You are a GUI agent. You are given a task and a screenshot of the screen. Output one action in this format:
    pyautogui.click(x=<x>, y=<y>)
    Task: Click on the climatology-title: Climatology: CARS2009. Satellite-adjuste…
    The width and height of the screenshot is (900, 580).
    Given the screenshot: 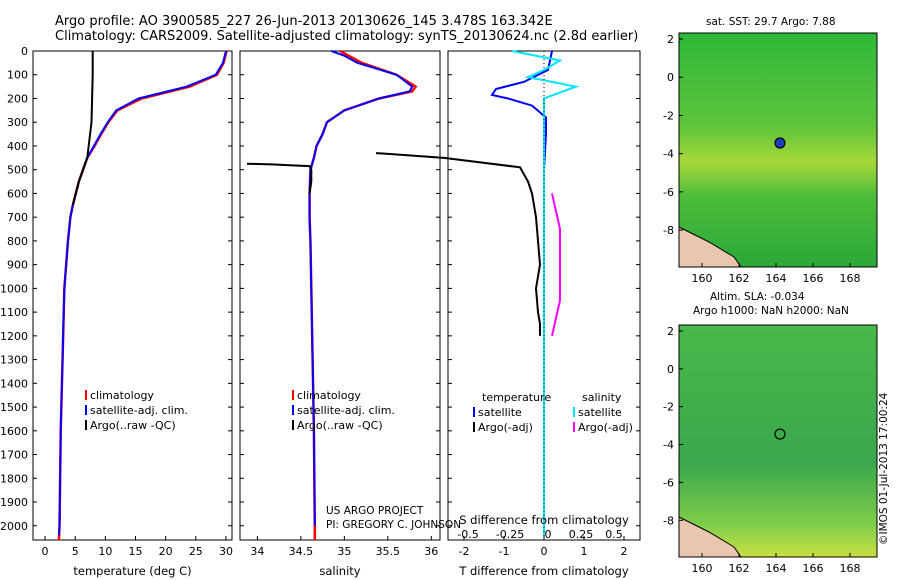 What is the action you would take?
    pyautogui.click(x=347, y=36)
    